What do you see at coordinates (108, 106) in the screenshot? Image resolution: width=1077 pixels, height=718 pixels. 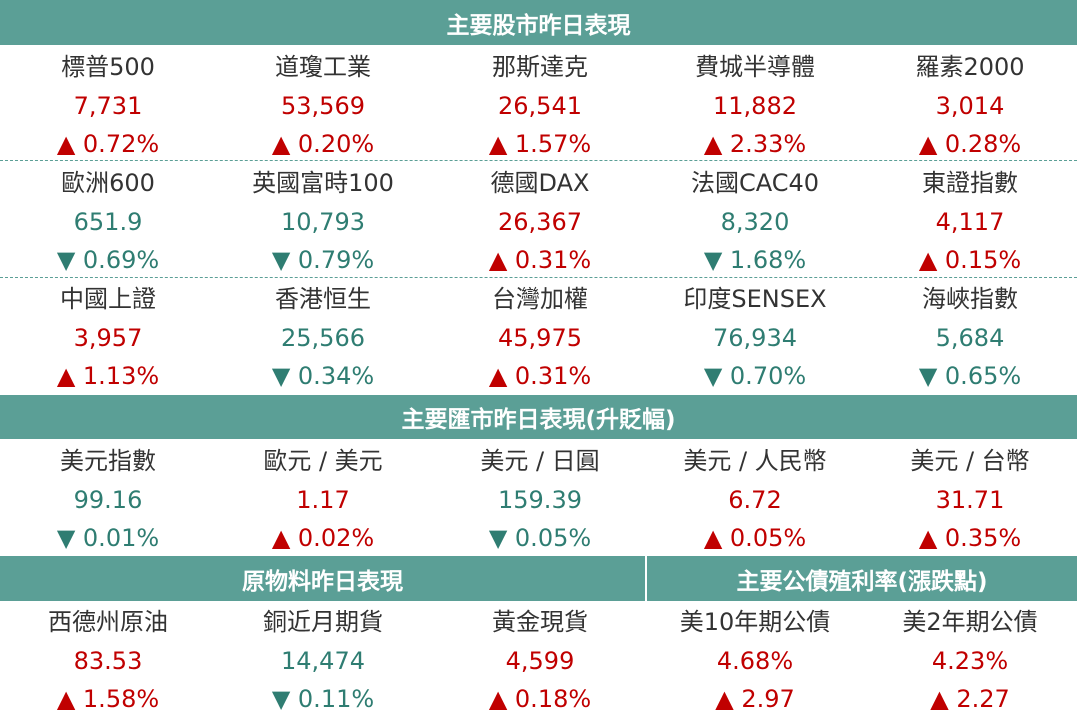 I see `item-value: 7,731` at bounding box center [108, 106].